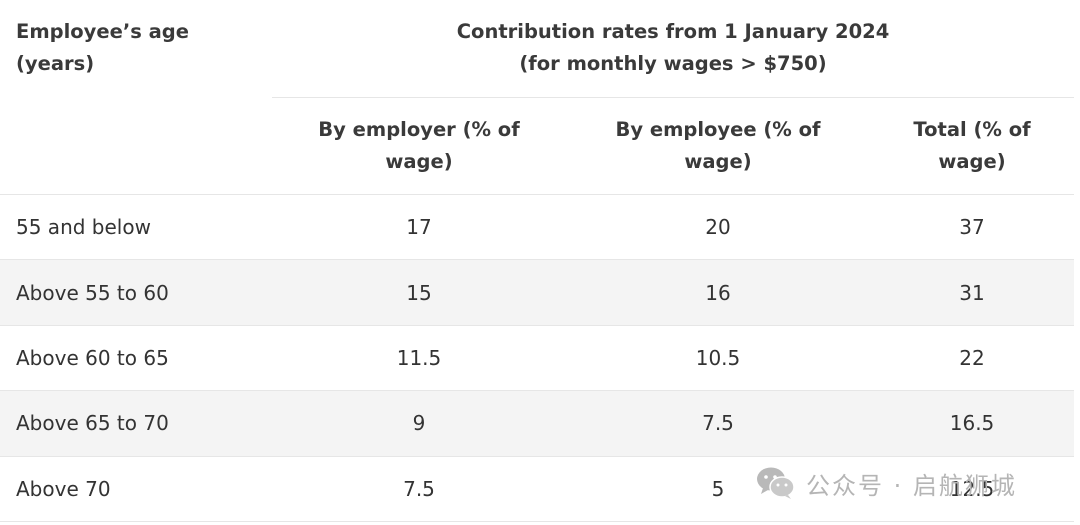  I want to click on cell-employee: 5, so click(718, 488).